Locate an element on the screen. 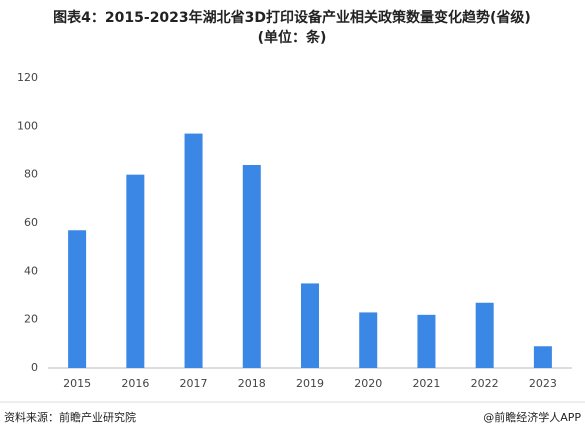  x-tick-label: 2018 is located at coordinates (252, 383).